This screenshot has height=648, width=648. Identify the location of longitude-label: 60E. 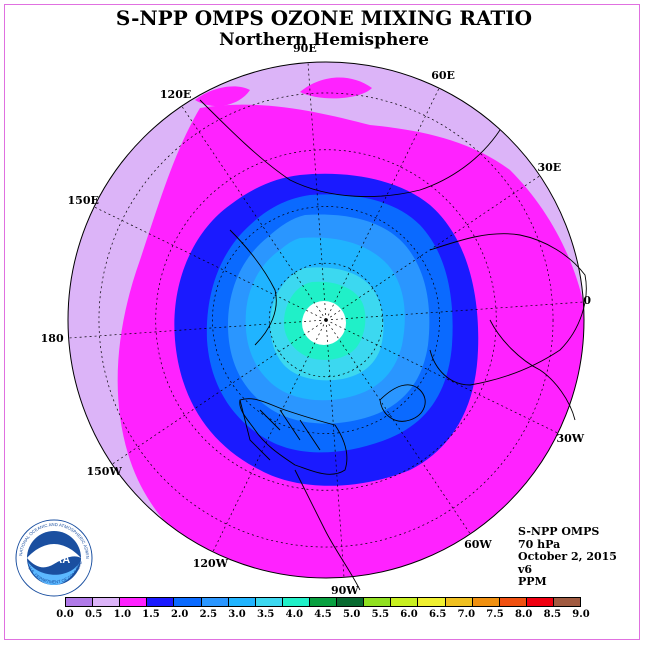
(443, 75).